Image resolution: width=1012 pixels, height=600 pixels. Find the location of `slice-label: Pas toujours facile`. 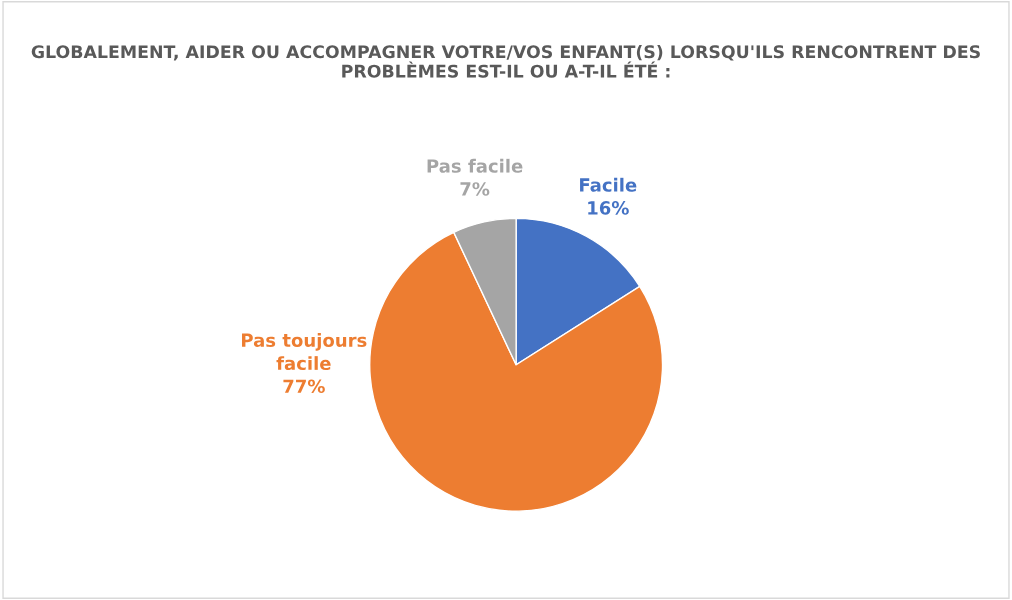

slice-label: Pas toujours facile is located at coordinates (304, 352).